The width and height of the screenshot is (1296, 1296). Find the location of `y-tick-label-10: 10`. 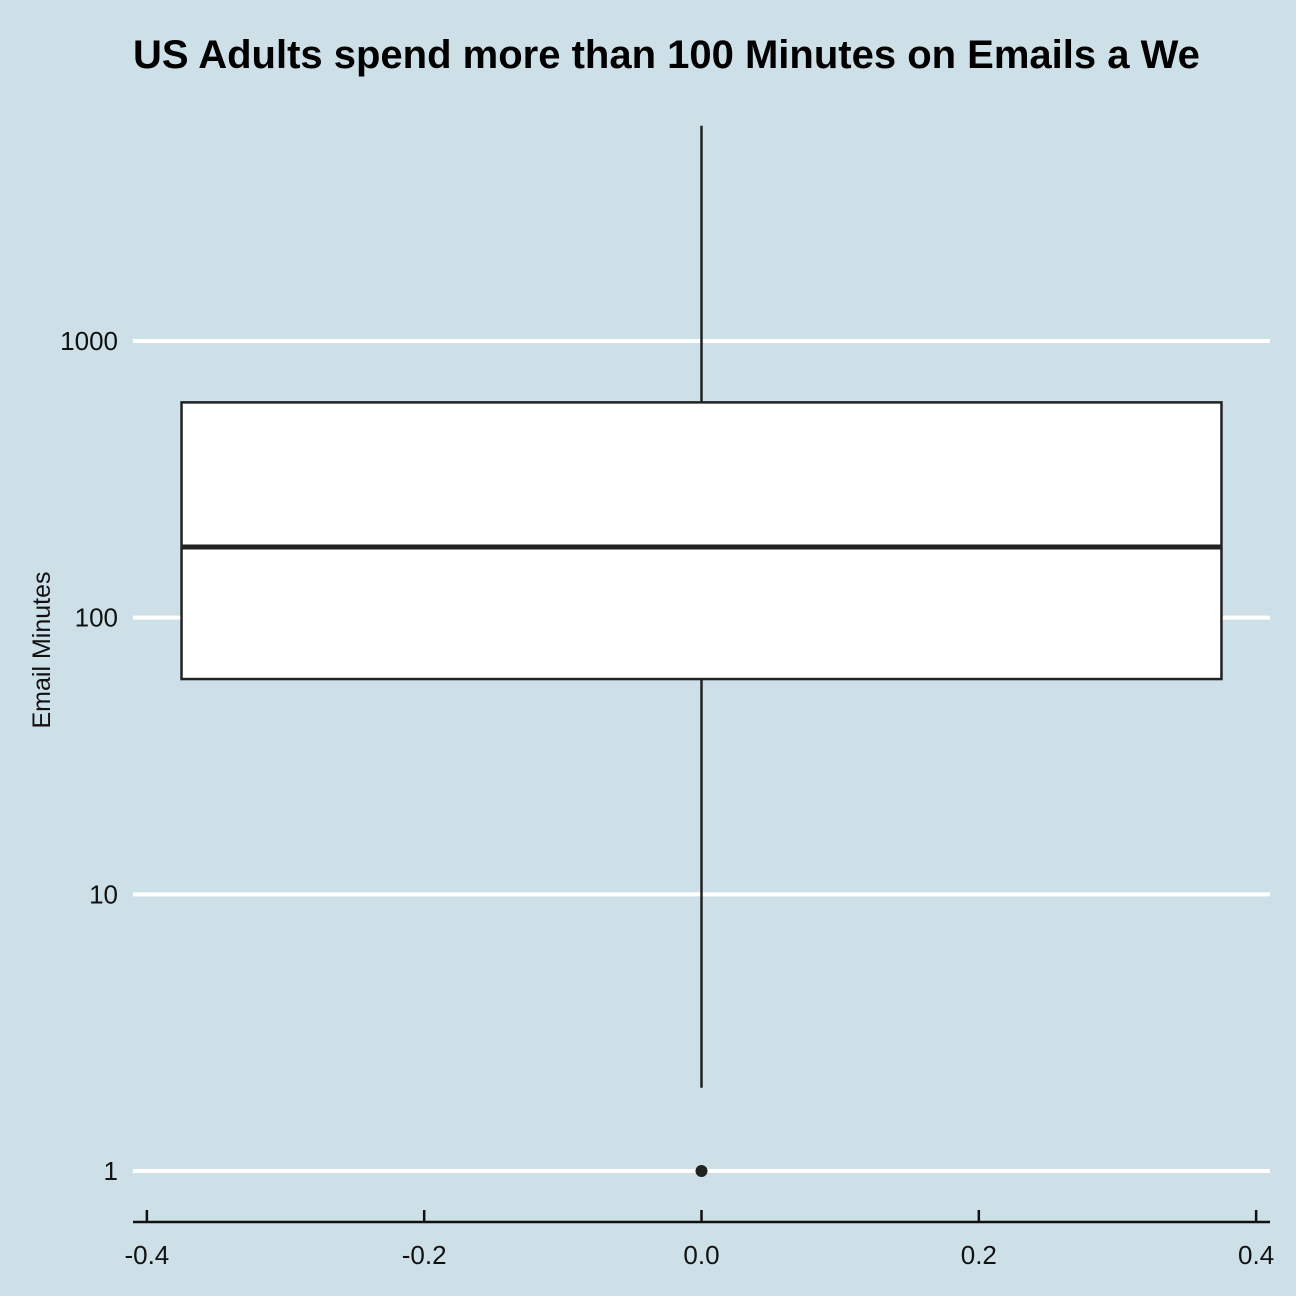

y-tick-label-10: 10 is located at coordinates (103, 894).